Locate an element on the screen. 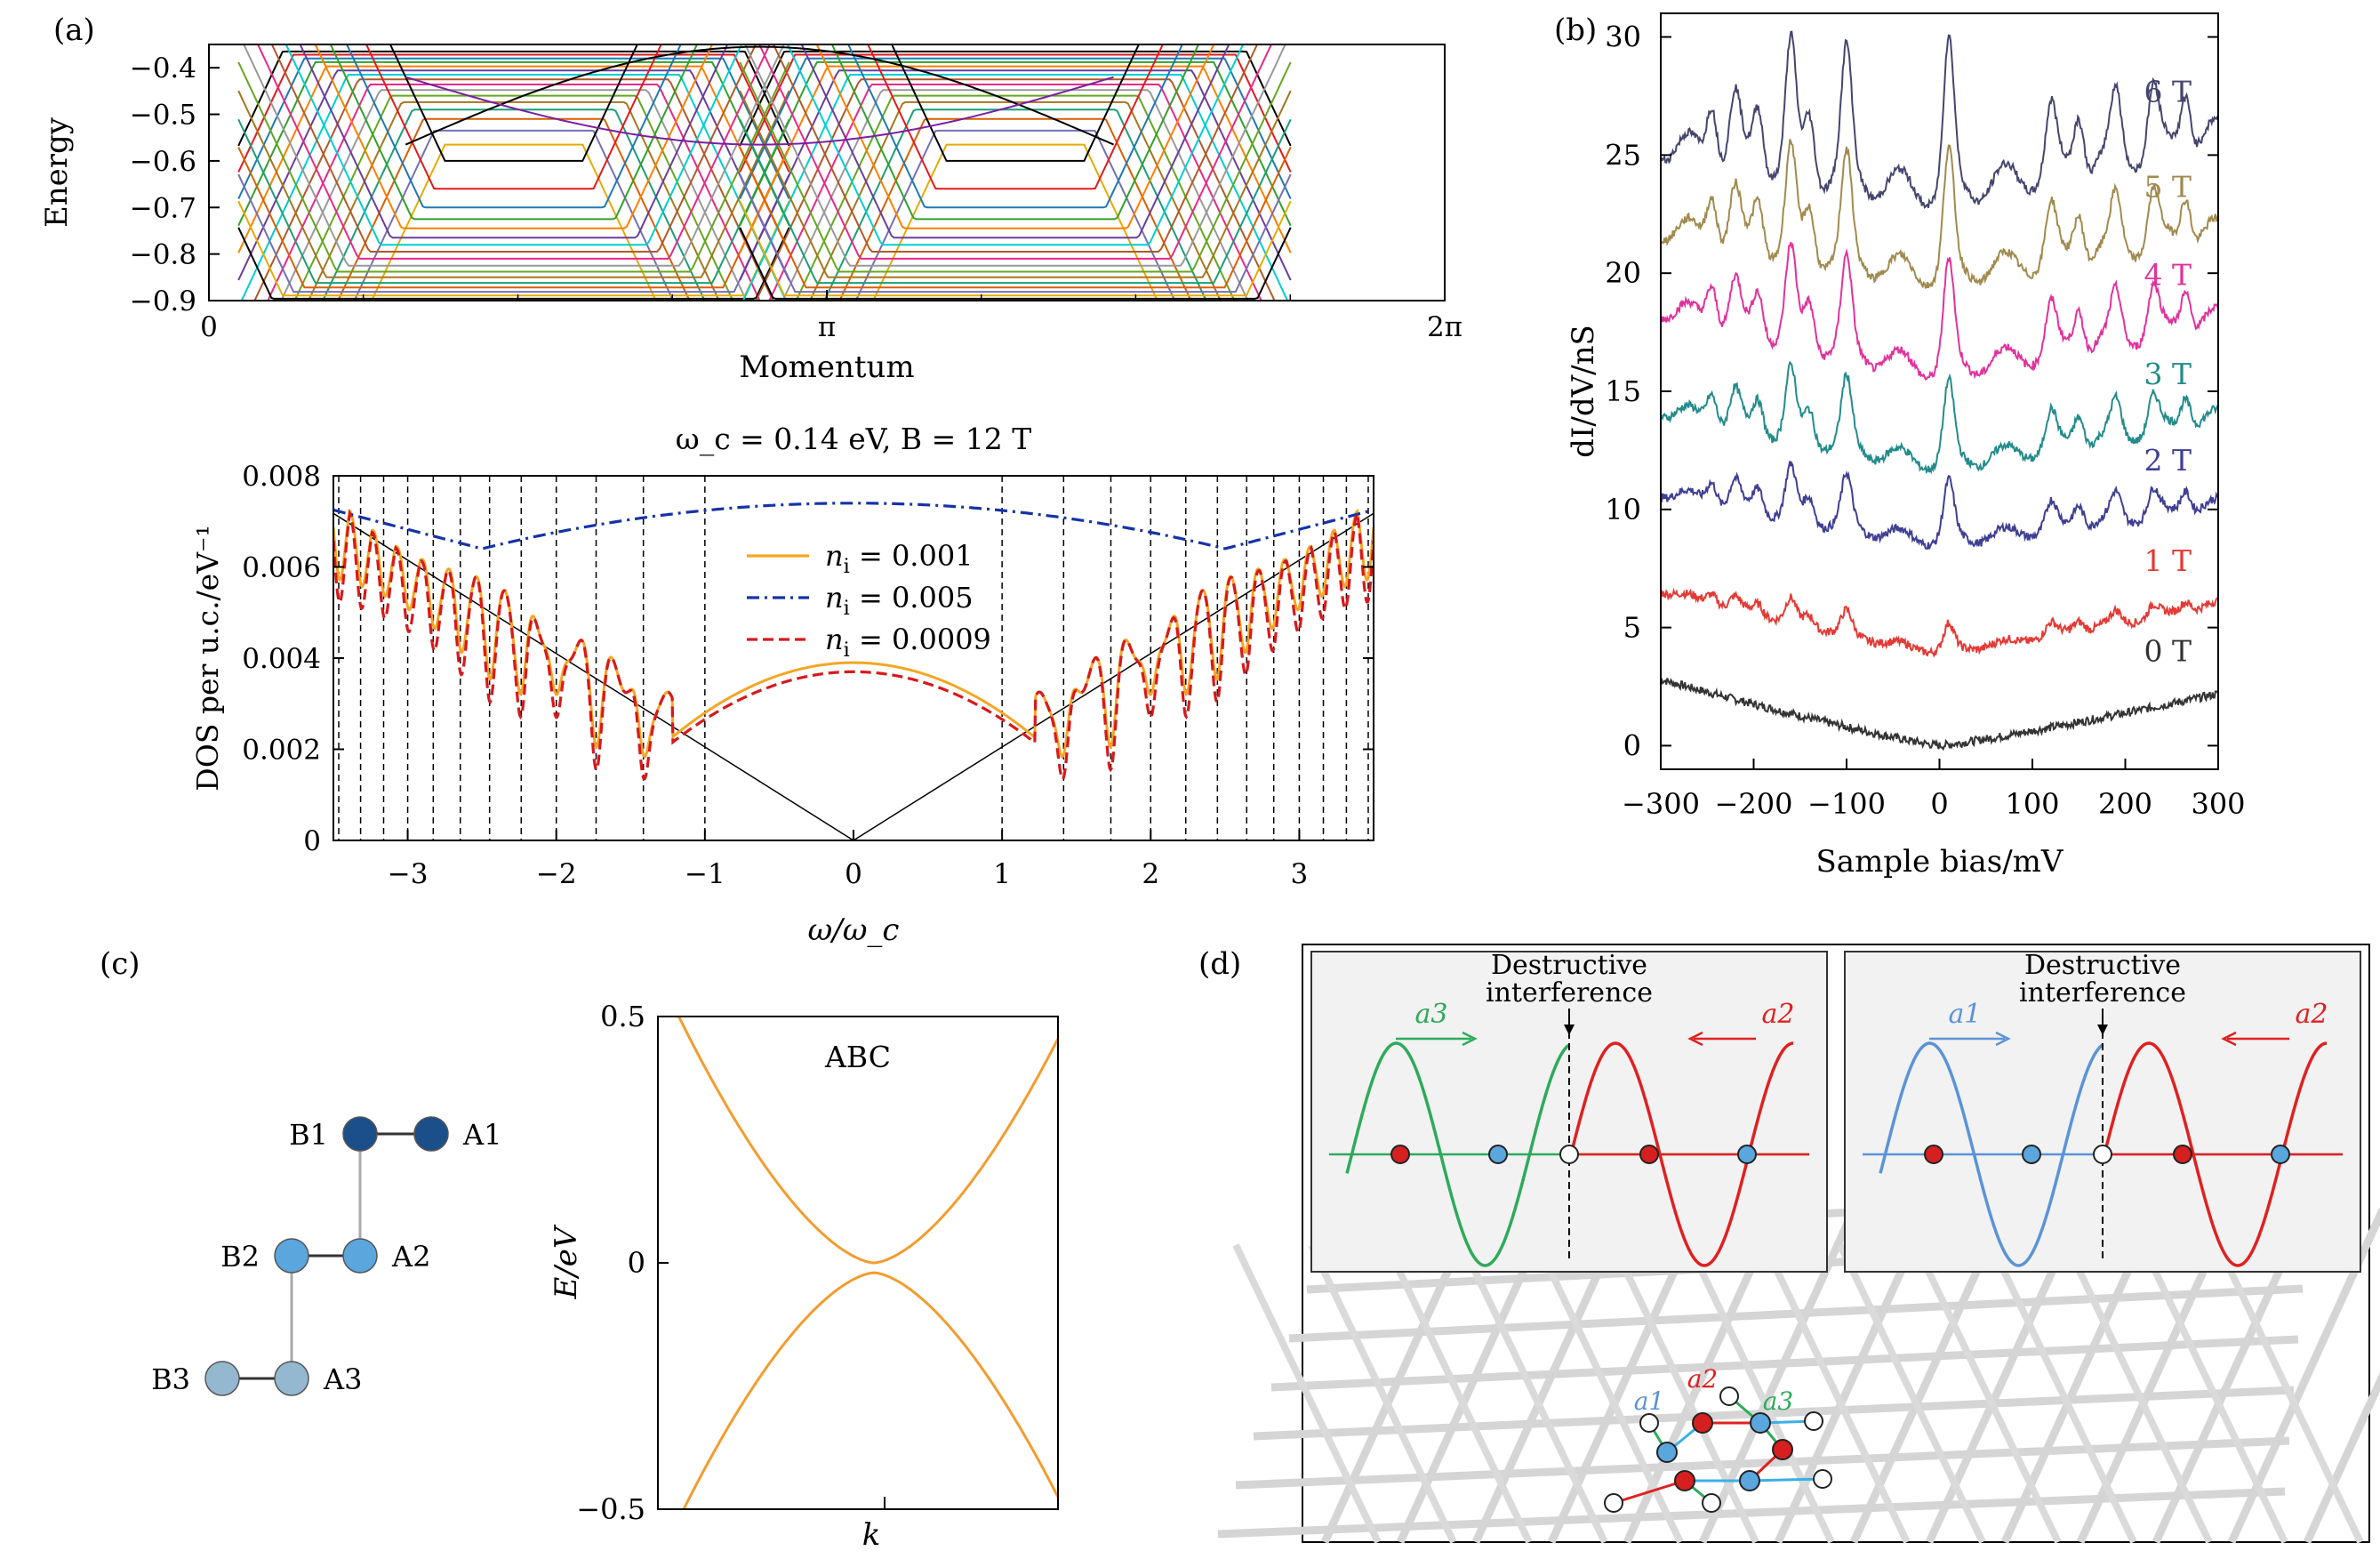 This screenshot has width=2380, height=1551. wave-left-label: a3 is located at coordinates (1431, 1014).